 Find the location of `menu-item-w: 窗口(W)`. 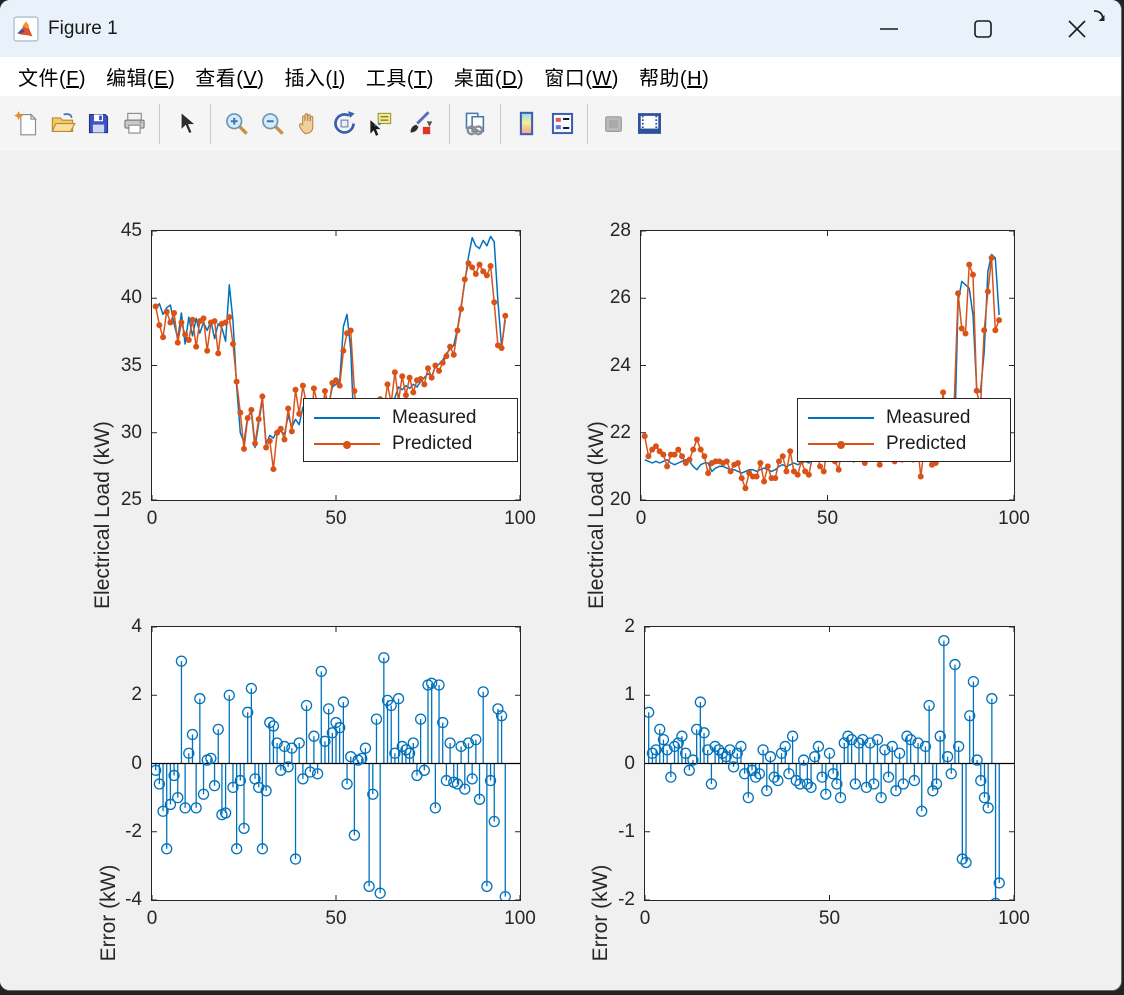

menu-item-w: 窗口(W) is located at coordinates (581, 79).